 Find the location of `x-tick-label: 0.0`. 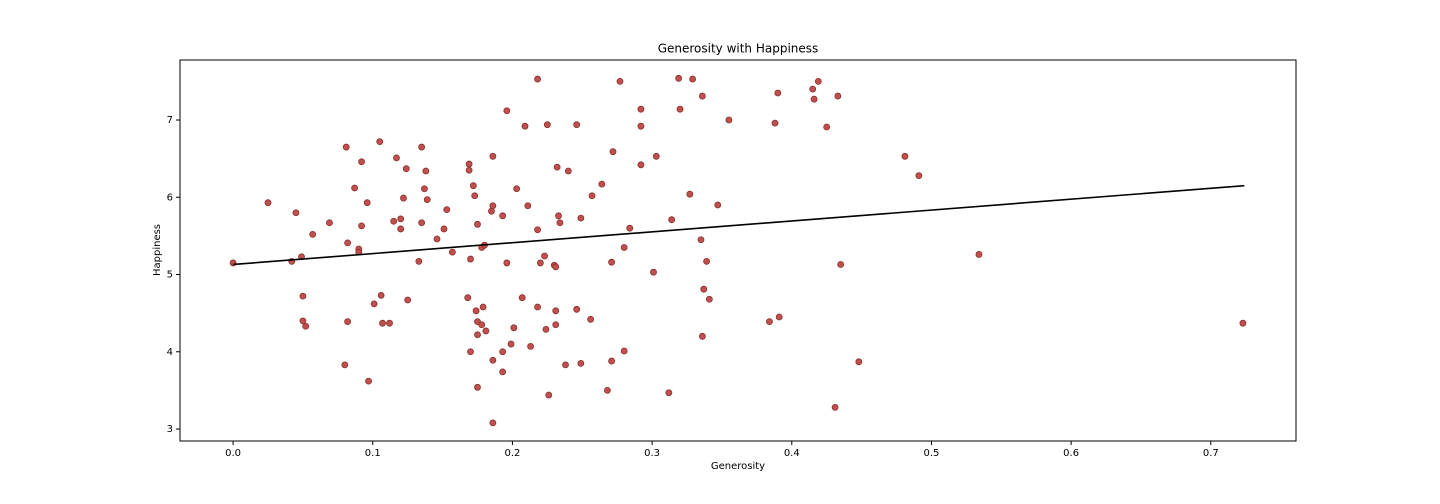

x-tick-label: 0.0 is located at coordinates (233, 453).